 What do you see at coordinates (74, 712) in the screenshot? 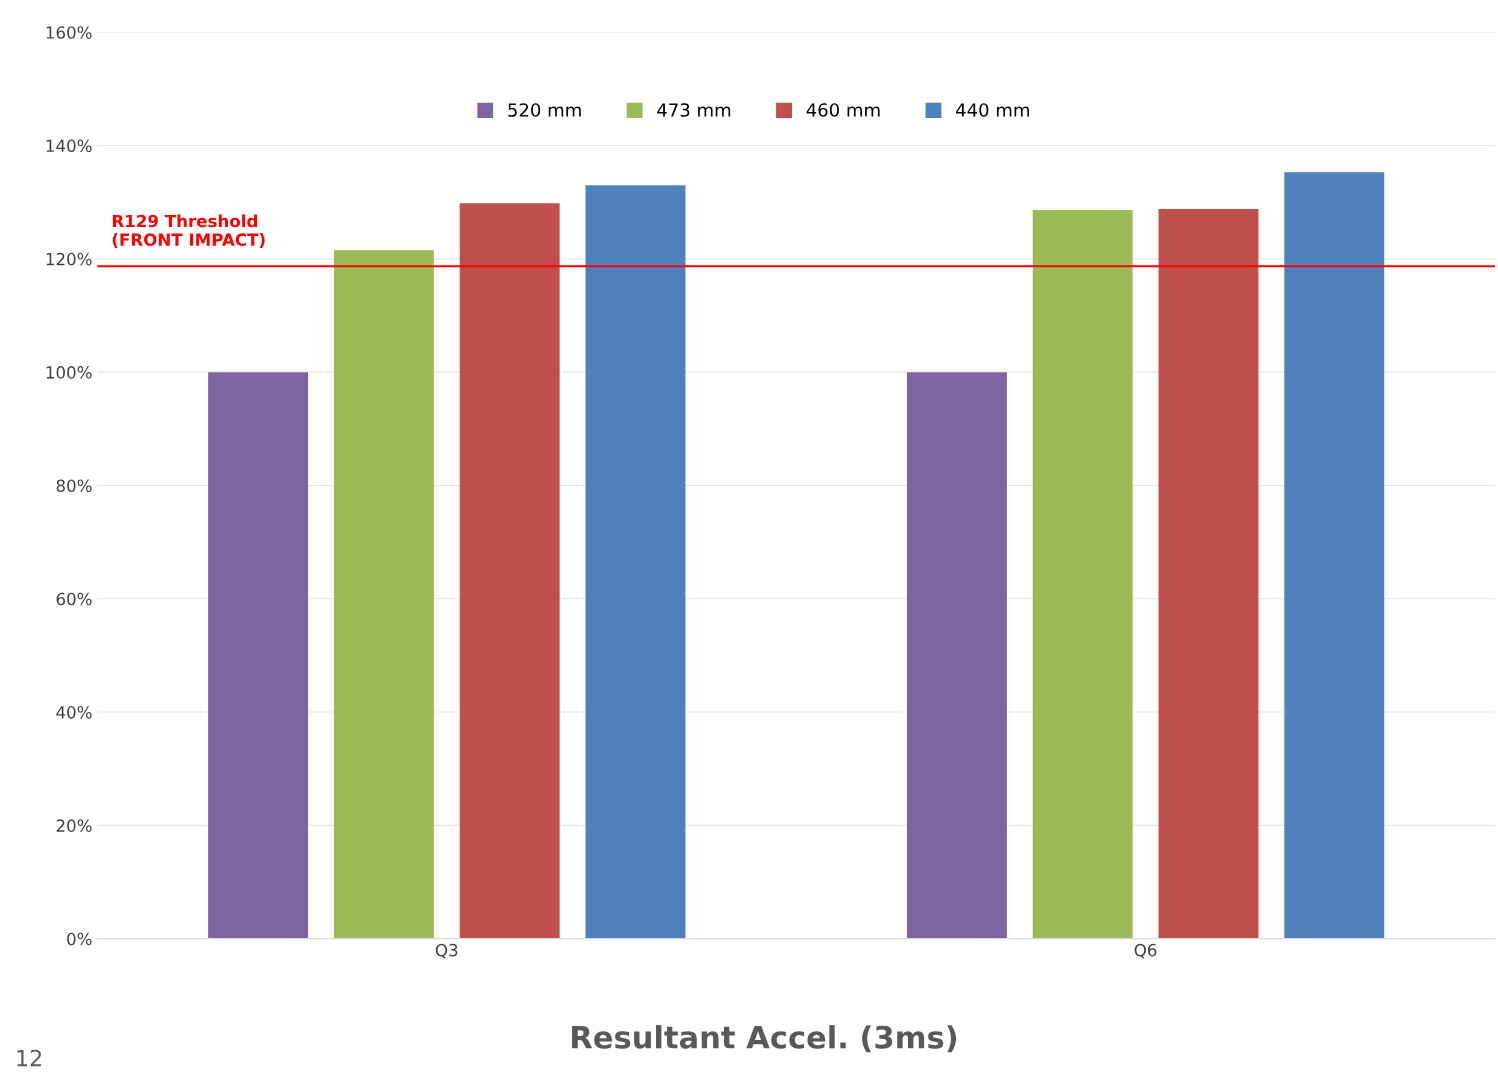
I see `y-tick-label: 40%` at bounding box center [74, 712].